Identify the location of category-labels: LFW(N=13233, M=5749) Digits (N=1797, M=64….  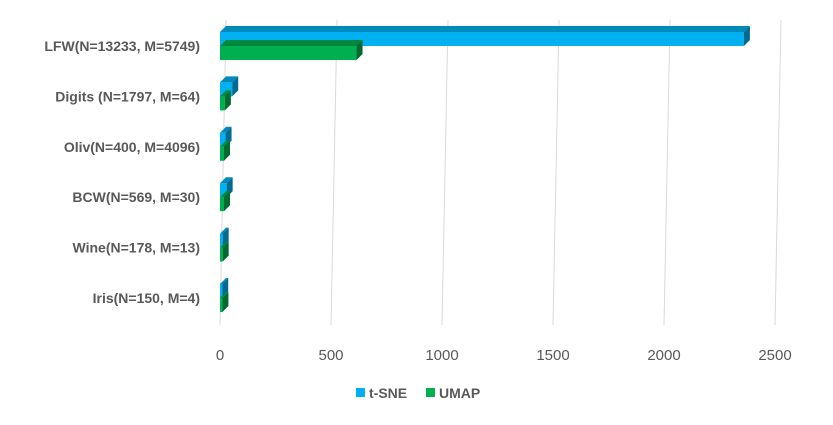
(122, 172).